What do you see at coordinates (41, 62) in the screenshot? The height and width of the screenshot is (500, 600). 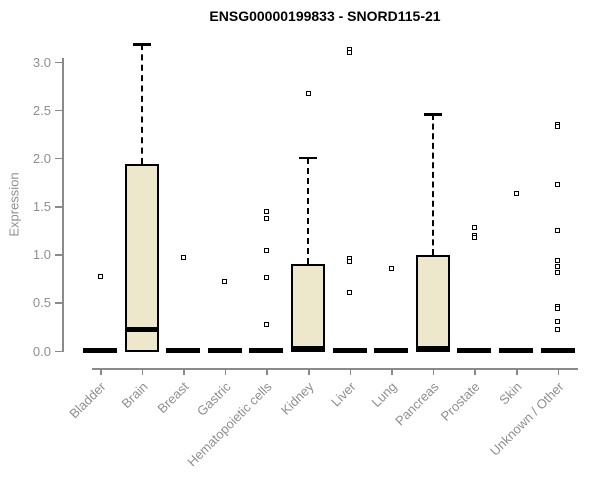 I see `y-tick-label: 3.0` at bounding box center [41, 62].